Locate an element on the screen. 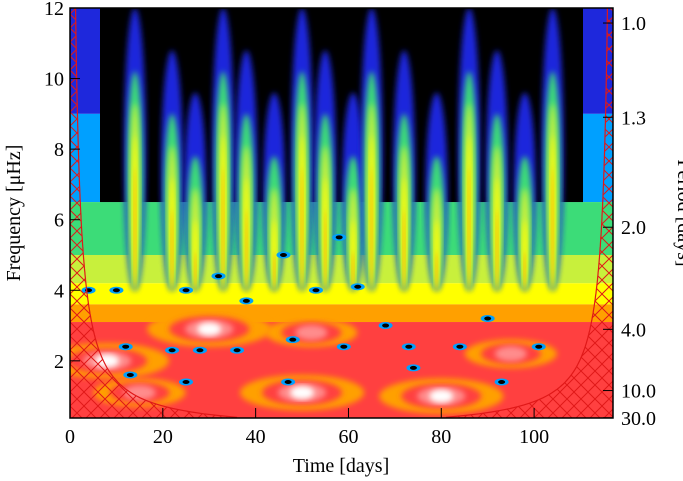 The image size is (683, 481). period-tick-label: 1.0 is located at coordinates (633, 24).